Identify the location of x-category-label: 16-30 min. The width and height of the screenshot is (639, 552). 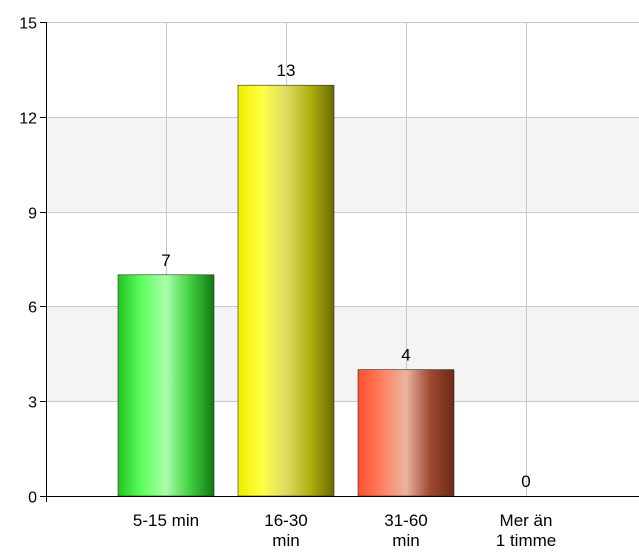
(285, 530).